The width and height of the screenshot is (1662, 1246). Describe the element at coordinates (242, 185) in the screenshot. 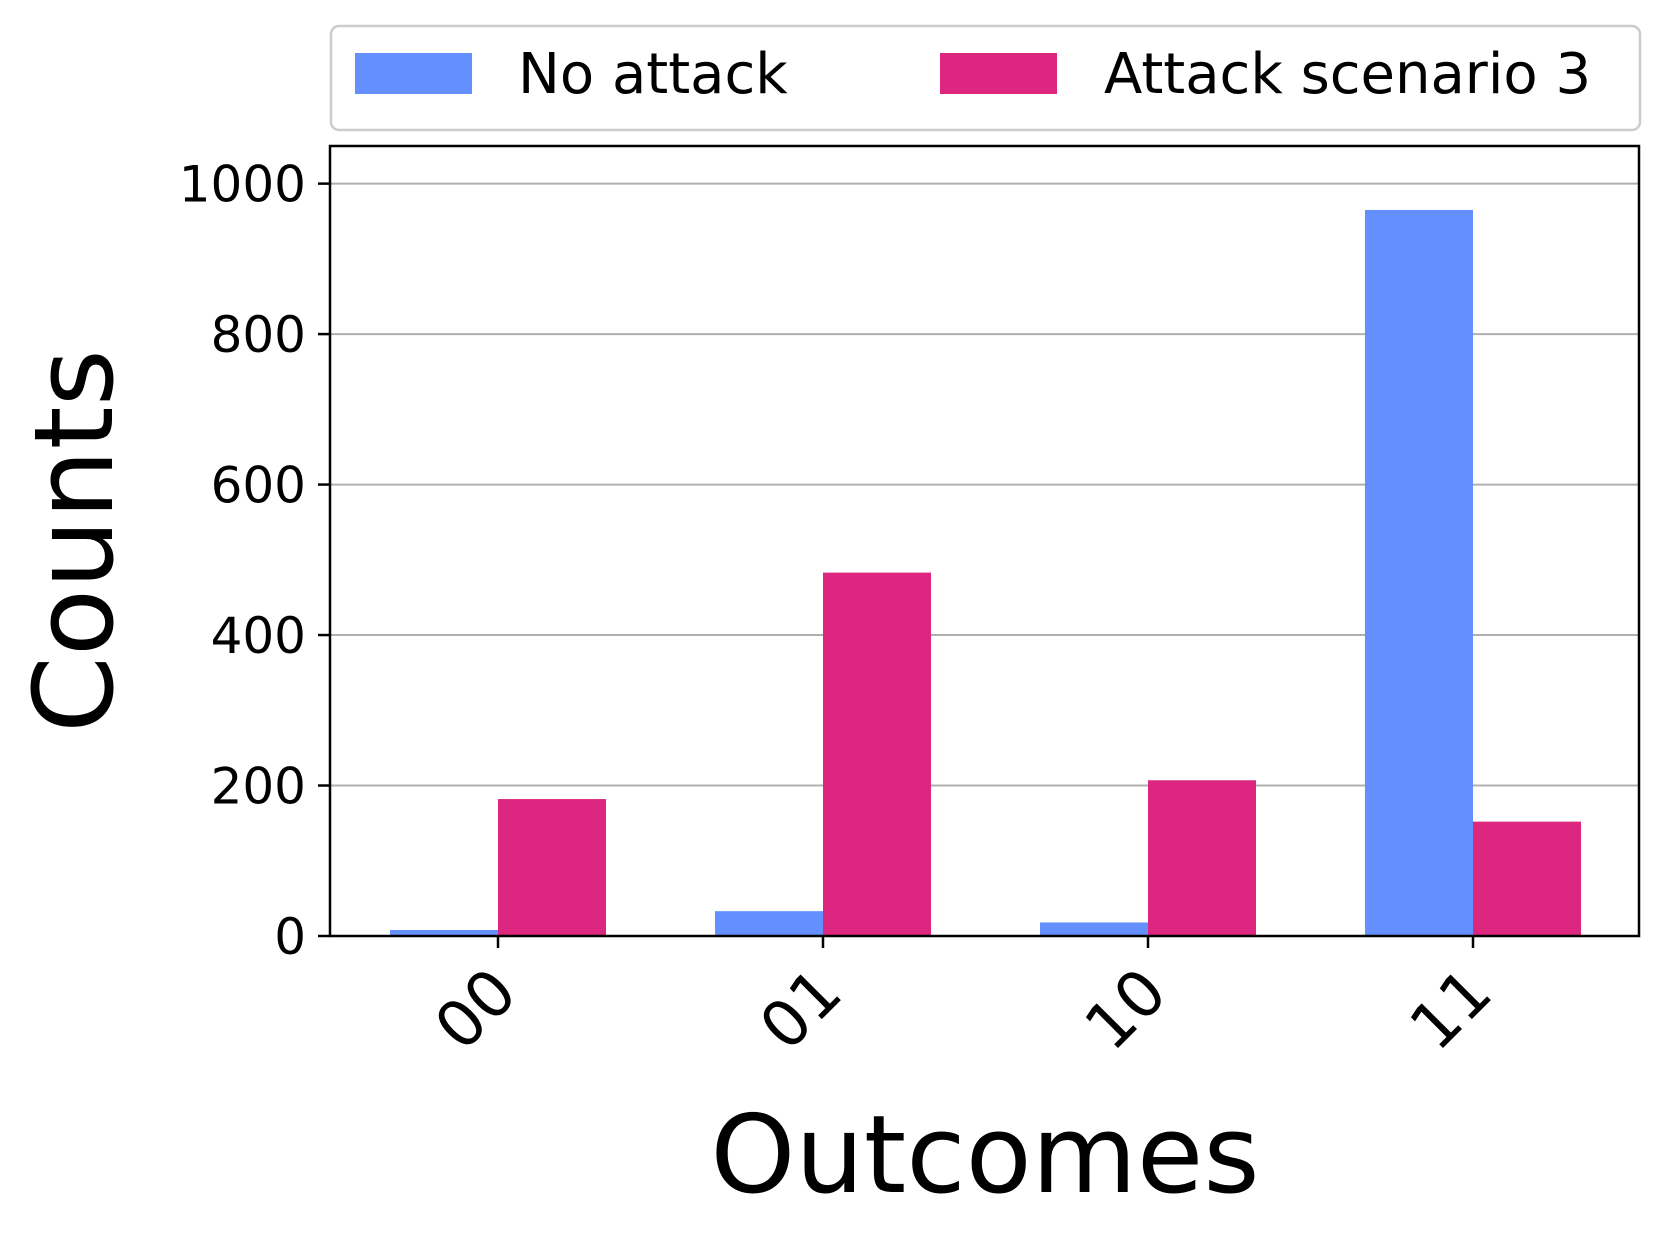

I see `y-tick-label: 1000` at that location.